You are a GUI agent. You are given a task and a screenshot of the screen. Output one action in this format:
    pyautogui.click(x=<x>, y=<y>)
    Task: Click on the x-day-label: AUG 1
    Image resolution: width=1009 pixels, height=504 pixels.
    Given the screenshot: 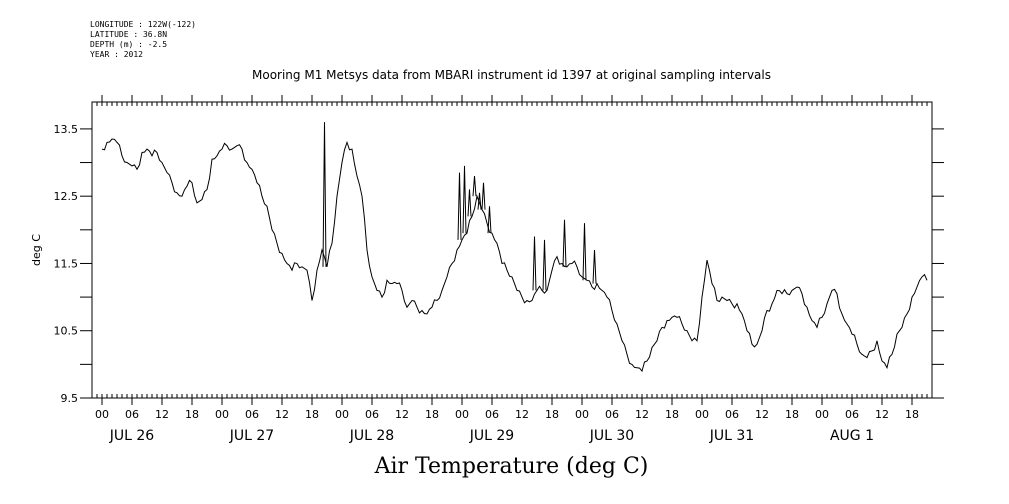 What is the action you would take?
    pyautogui.click(x=852, y=436)
    